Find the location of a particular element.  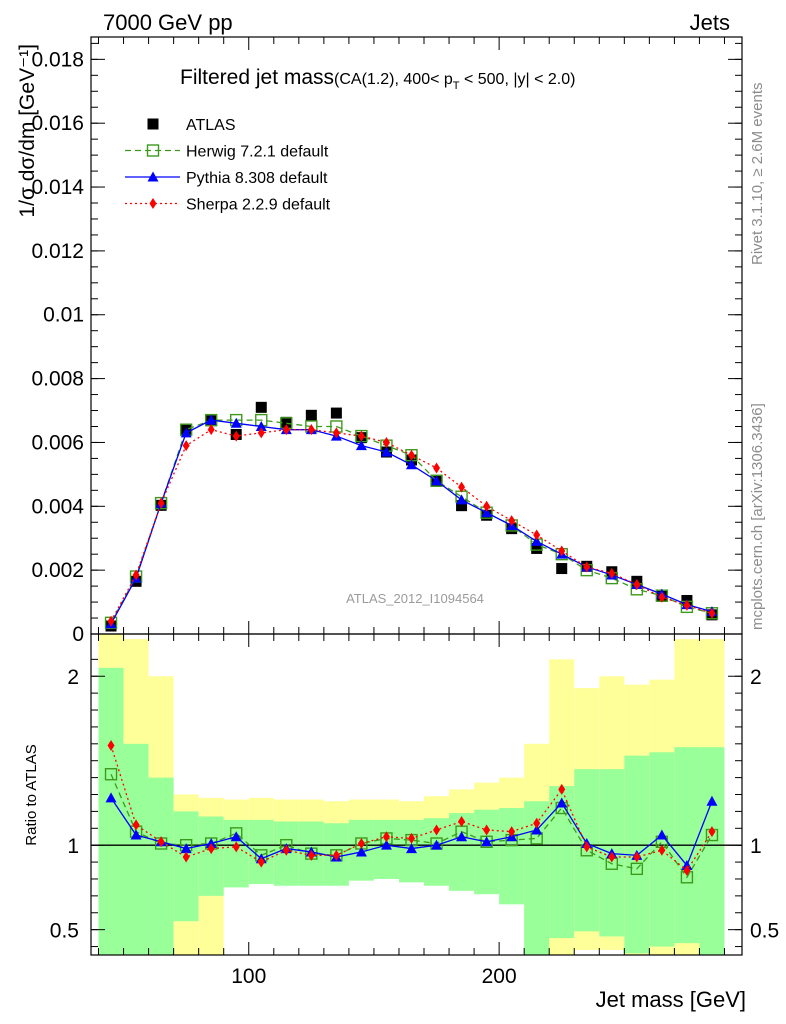

header-right: Jets is located at coordinates (710, 22).